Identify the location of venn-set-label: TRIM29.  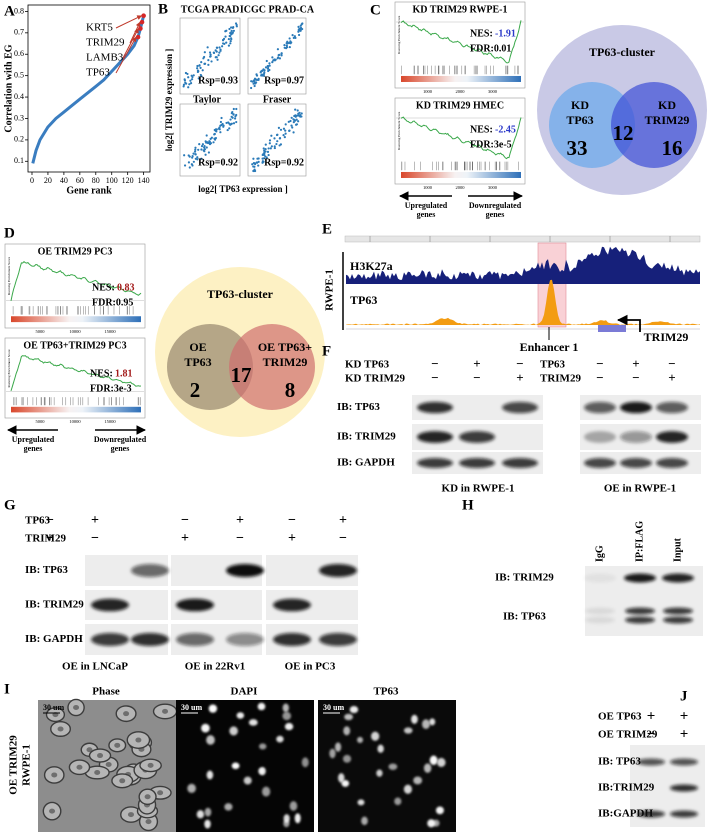
(667, 120).